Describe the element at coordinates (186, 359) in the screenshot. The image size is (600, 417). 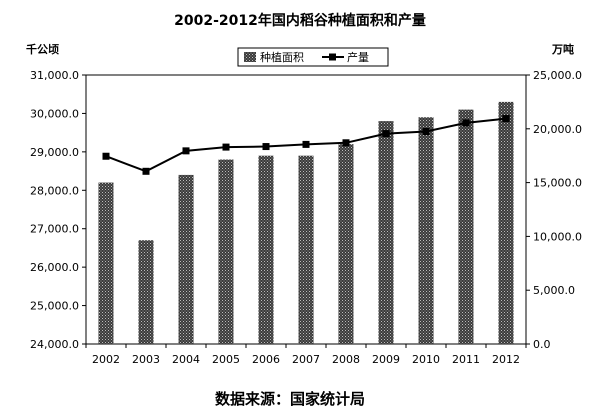
I see `x-tick-label: 2004` at that location.